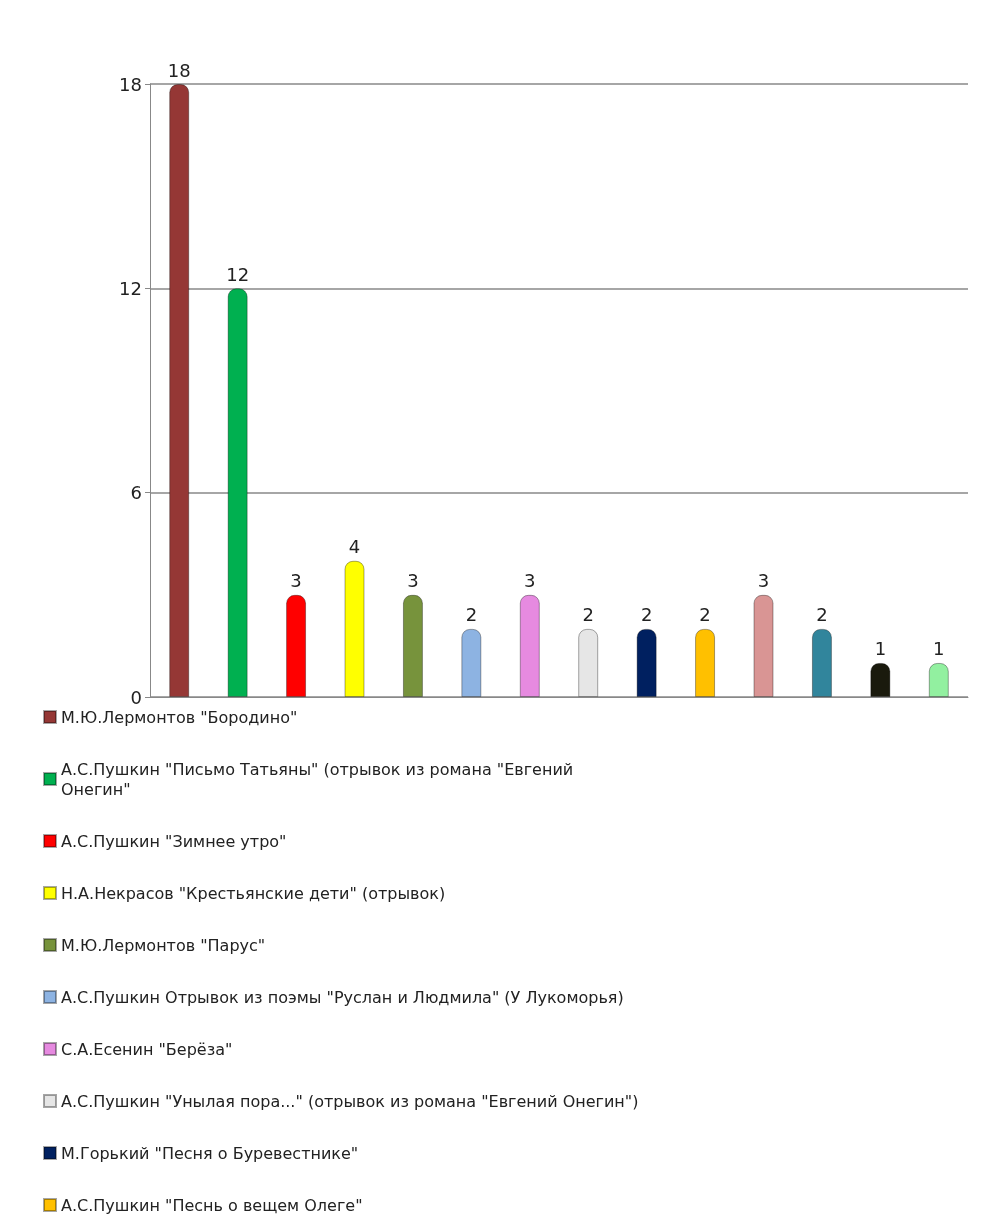  Describe the element at coordinates (163, 945) in the screenshot. I see `legend-label: М.Ю.Лермонтов "Парус"` at that location.